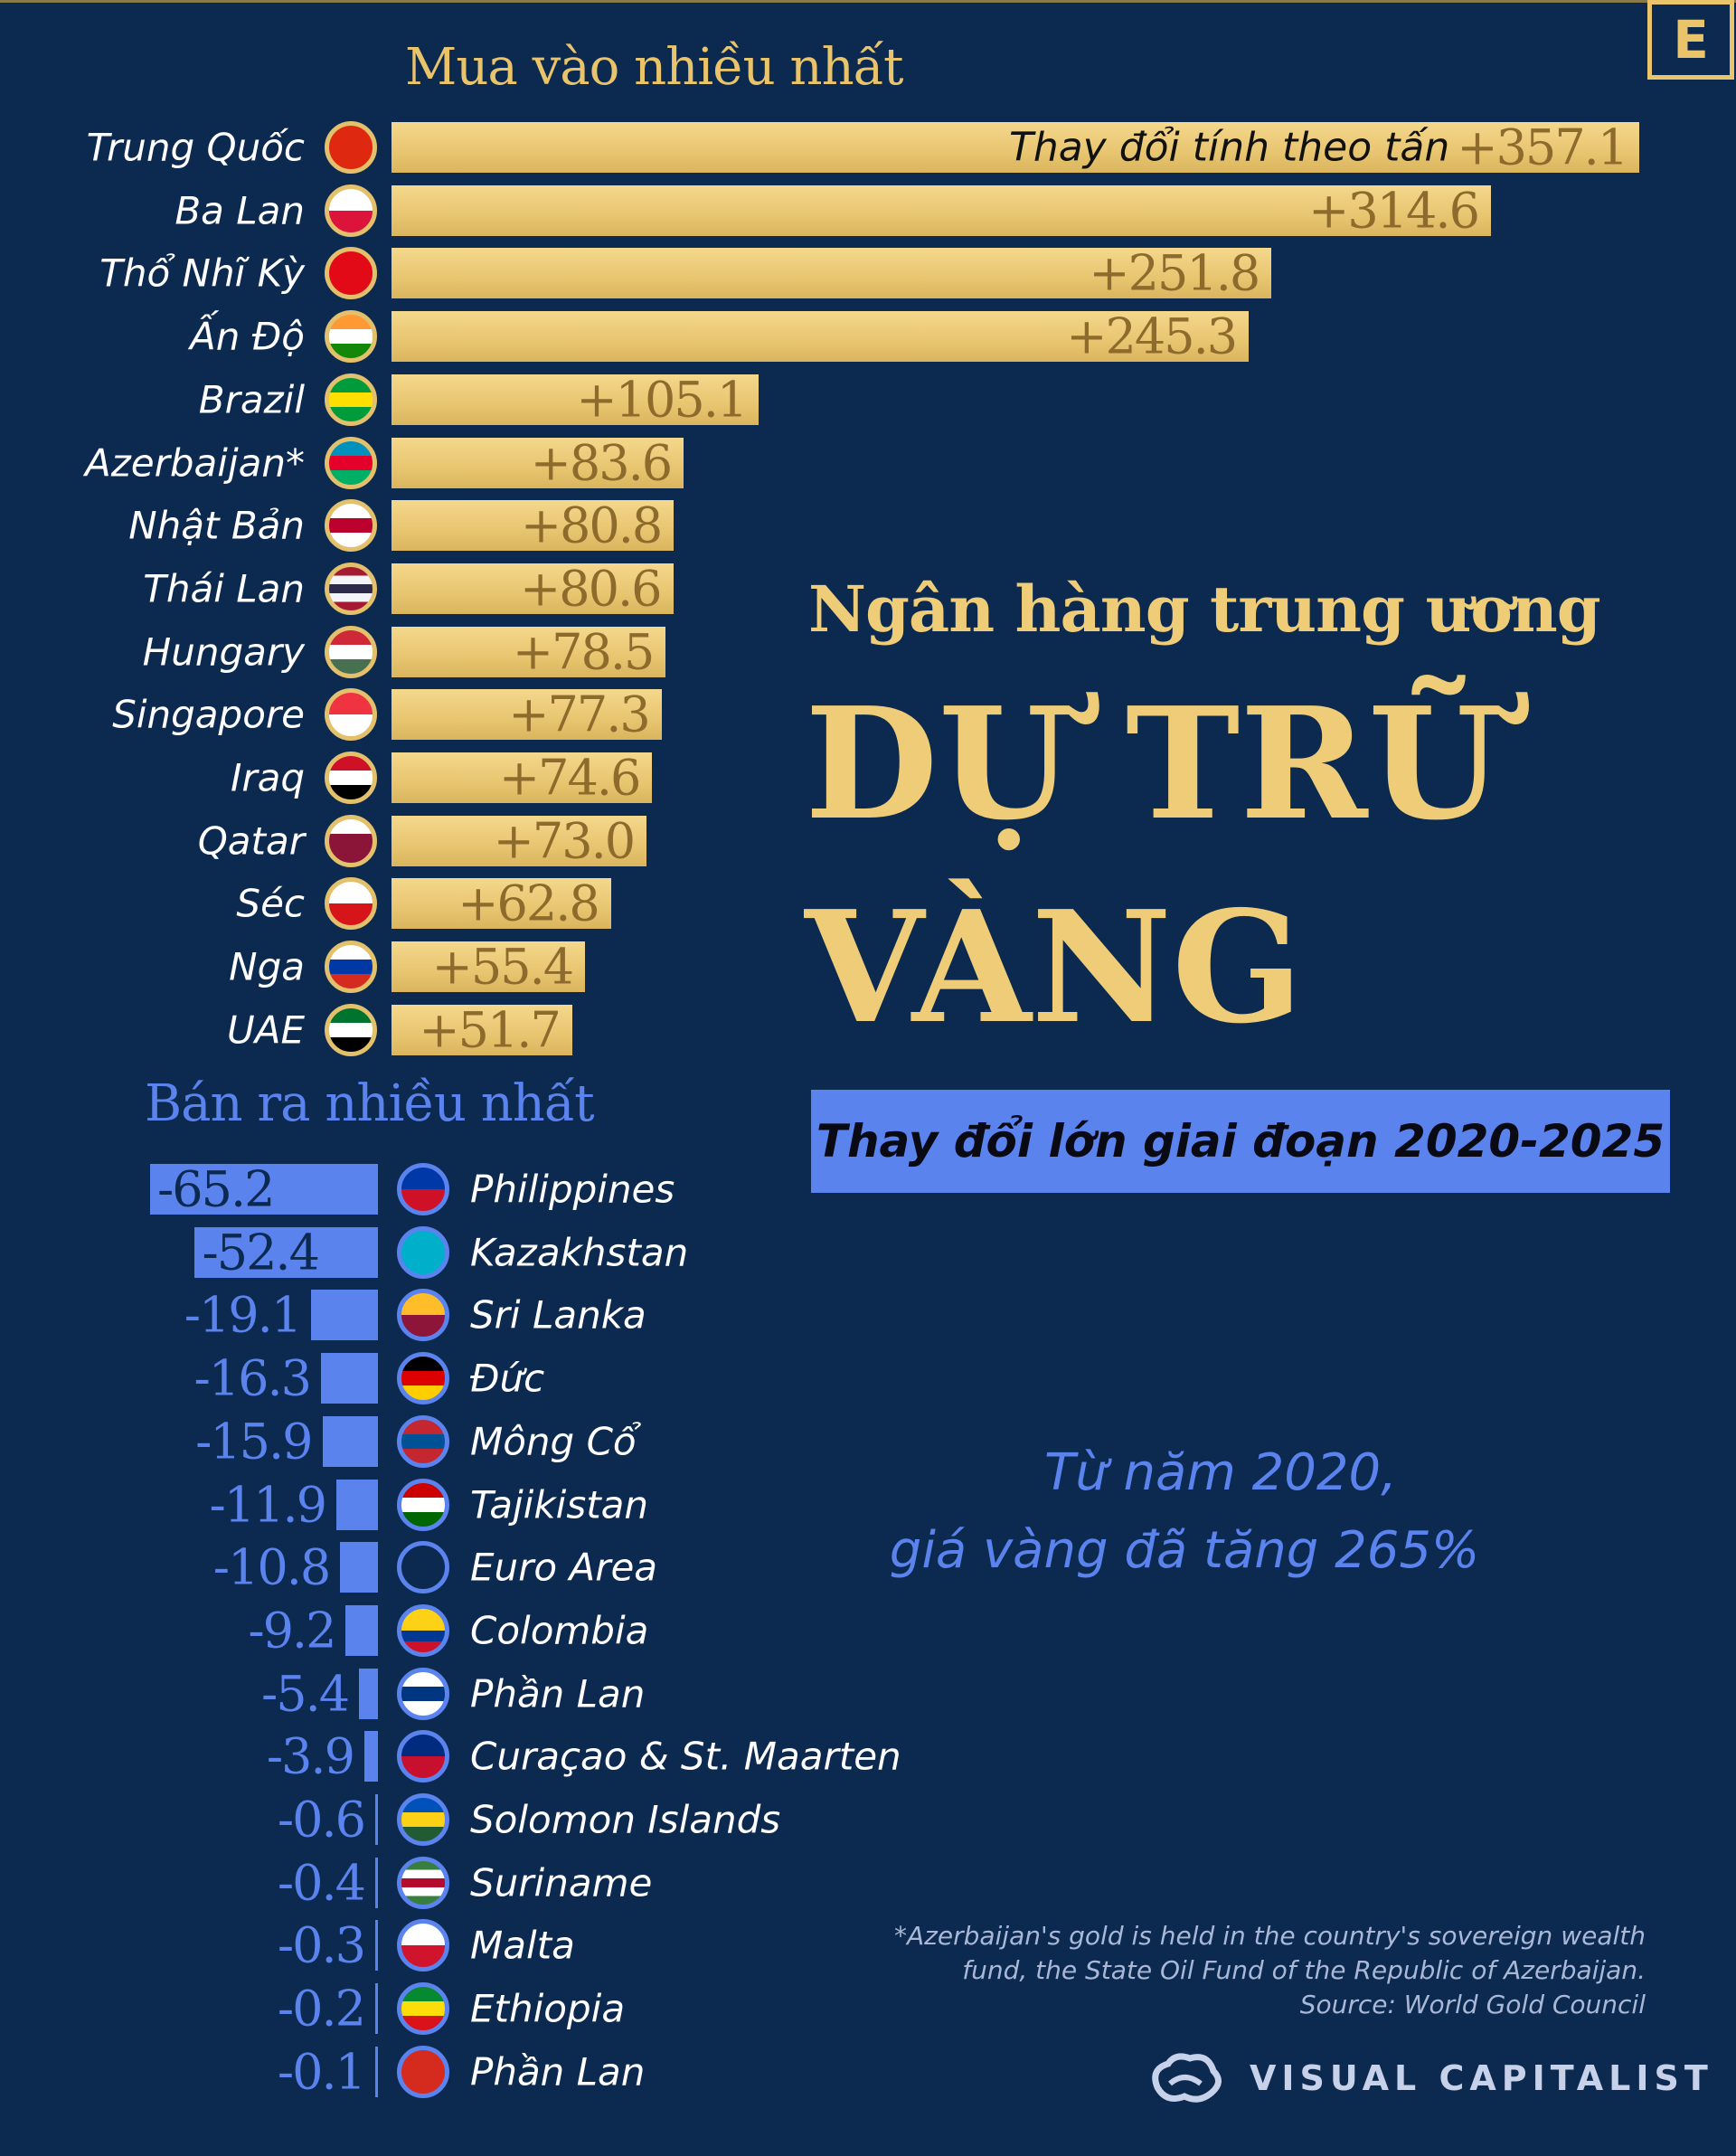 This screenshot has width=1736, height=2156. I want to click on country-name: Hungary, so click(224, 652).